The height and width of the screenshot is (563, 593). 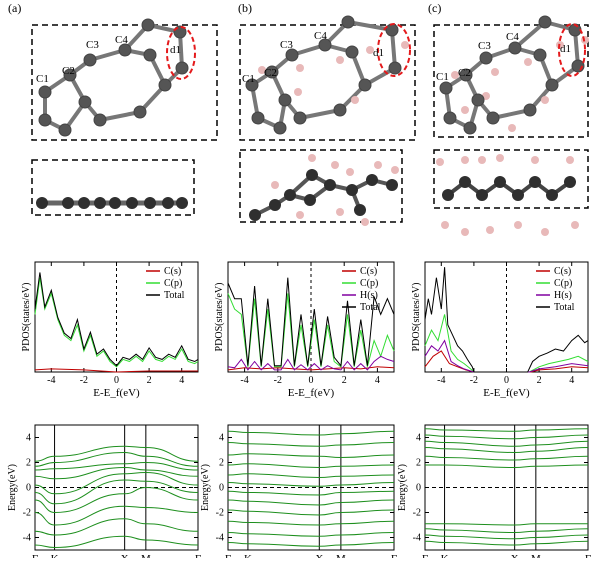 I want to click on structure-c-side-view, so click(x=511, y=192).